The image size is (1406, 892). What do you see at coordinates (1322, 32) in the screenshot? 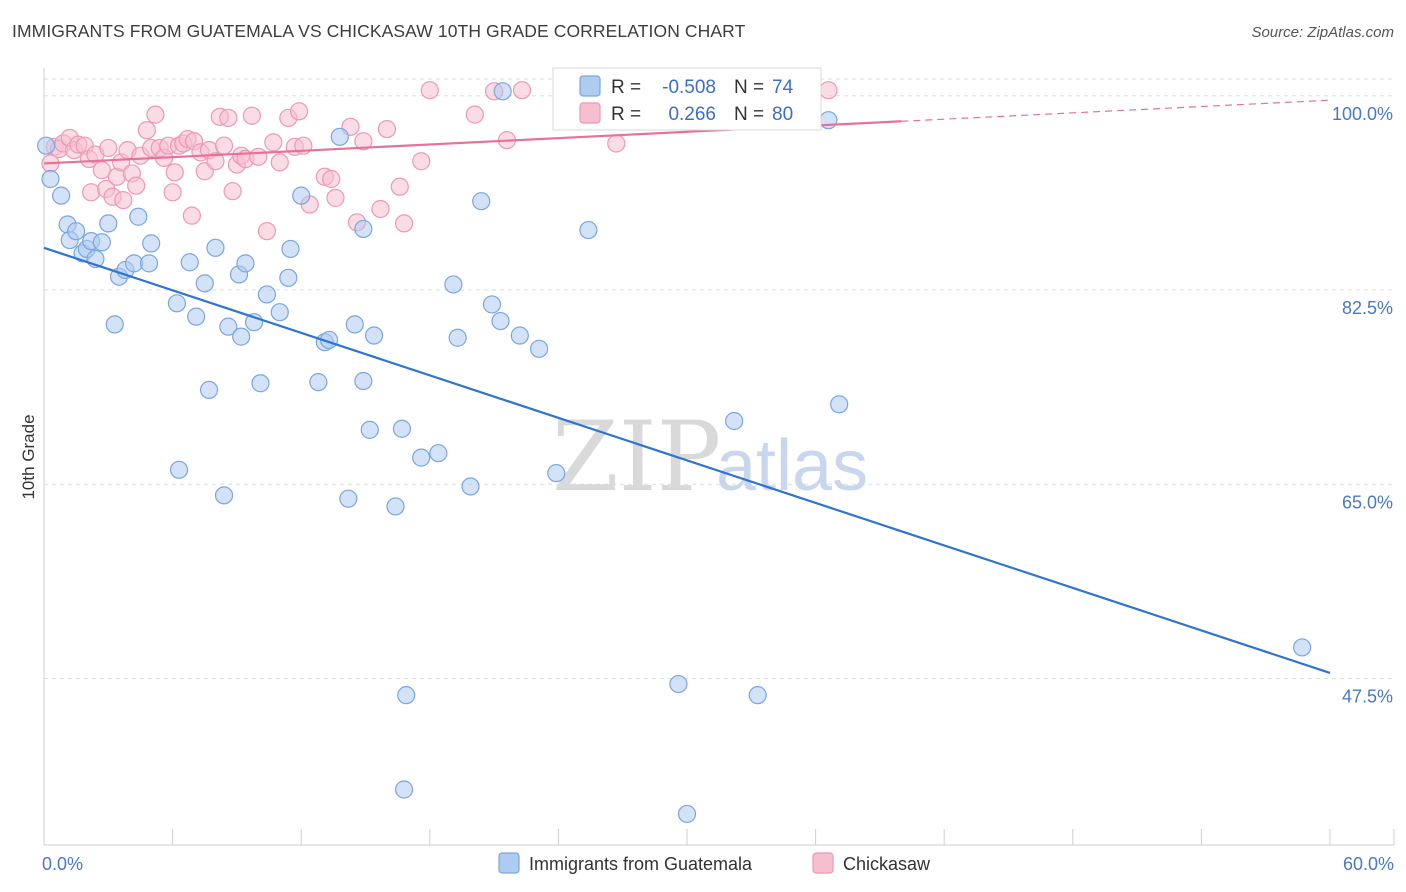
I see `source-note: Source: ZipAtlas.com` at bounding box center [1322, 32].